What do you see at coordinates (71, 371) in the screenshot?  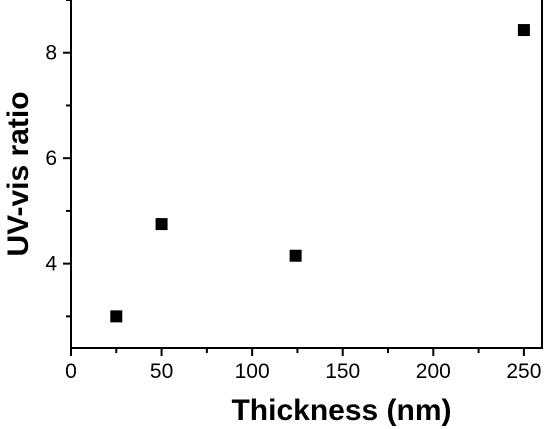 I see `x-tick-label: 0` at bounding box center [71, 371].